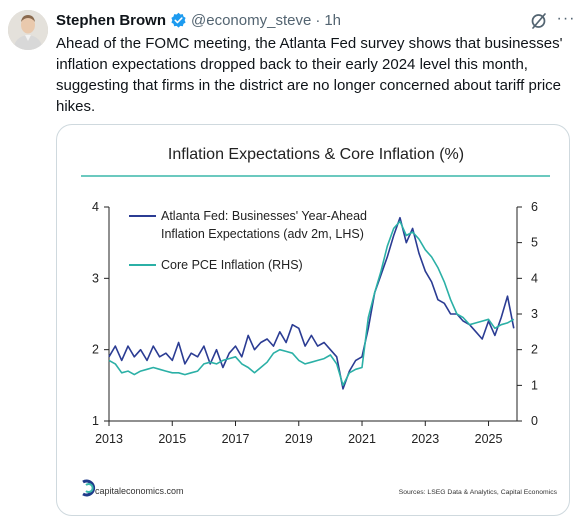 This screenshot has width=586, height=519. What do you see at coordinates (95, 278) in the screenshot?
I see `left-tick-label: 3` at bounding box center [95, 278].